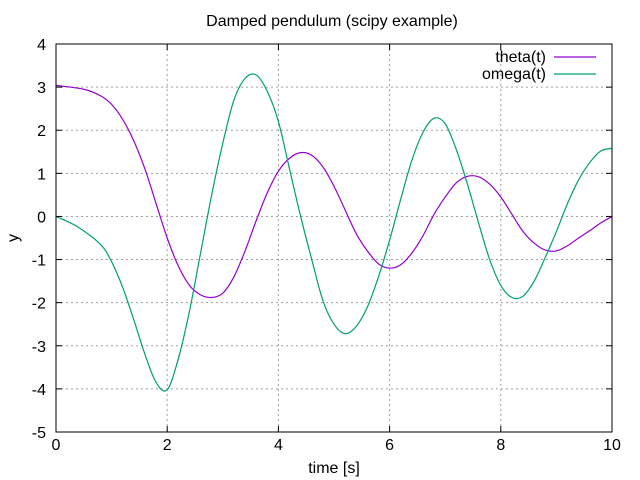 This screenshot has width=640, height=480. I want to click on y-tick-label: -1, so click(39, 261).